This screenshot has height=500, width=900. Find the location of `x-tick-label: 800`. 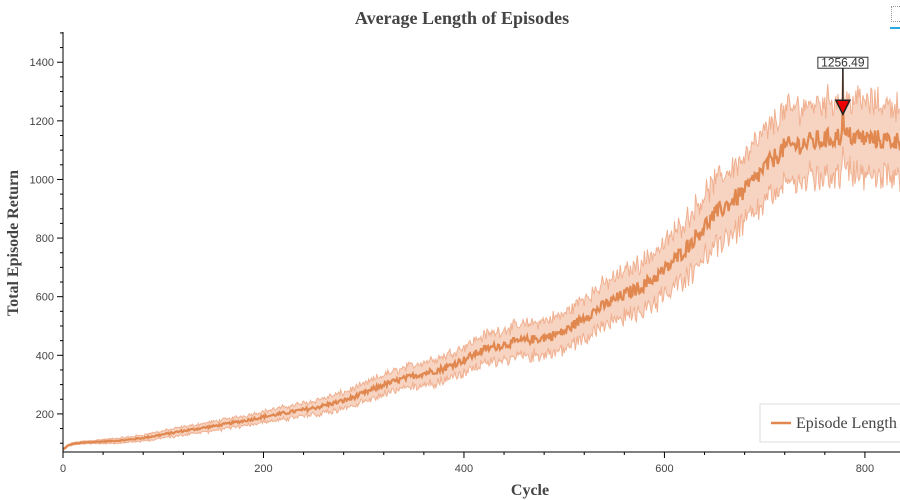

x-tick-label: 800 is located at coordinates (865, 469).